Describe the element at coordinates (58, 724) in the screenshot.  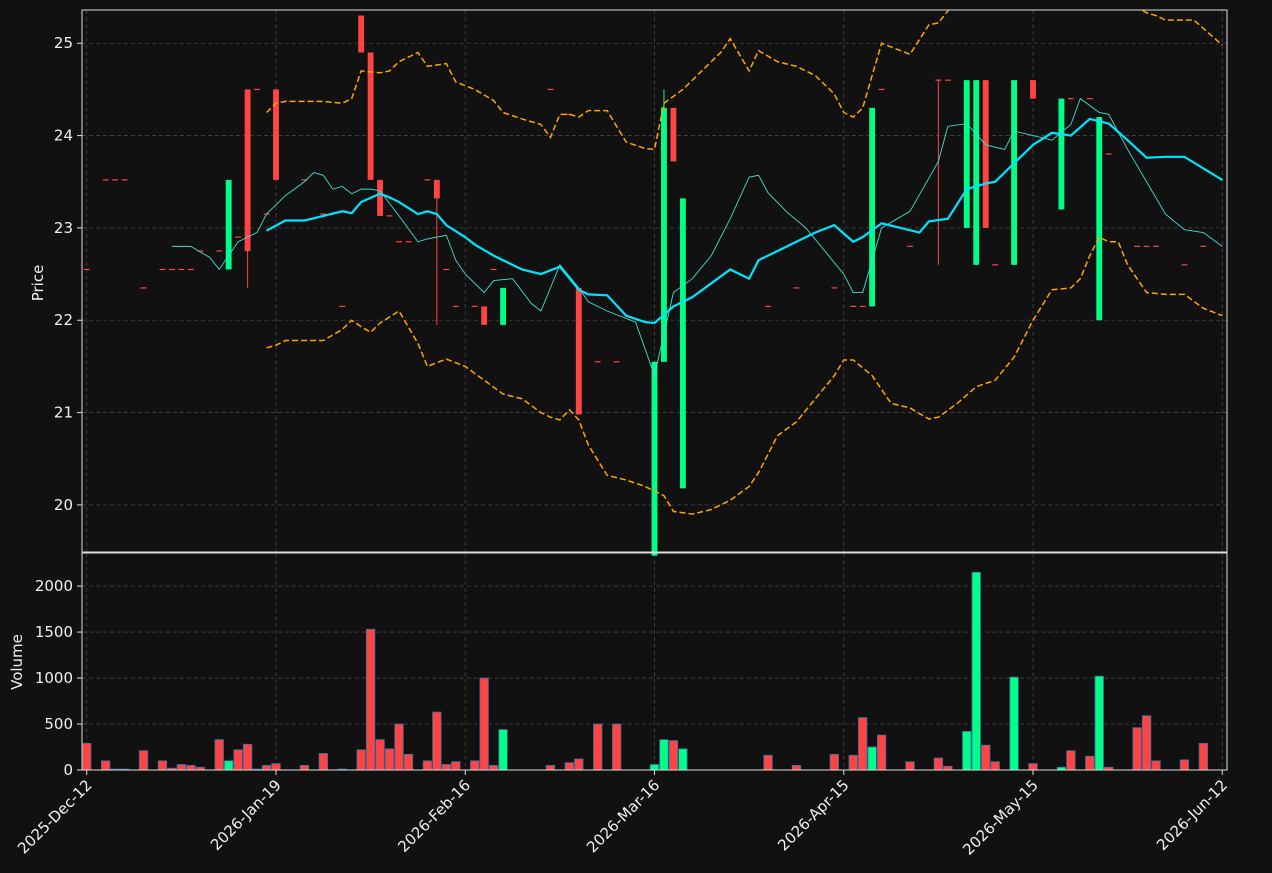
I see `y-tick-label: 500` at that location.